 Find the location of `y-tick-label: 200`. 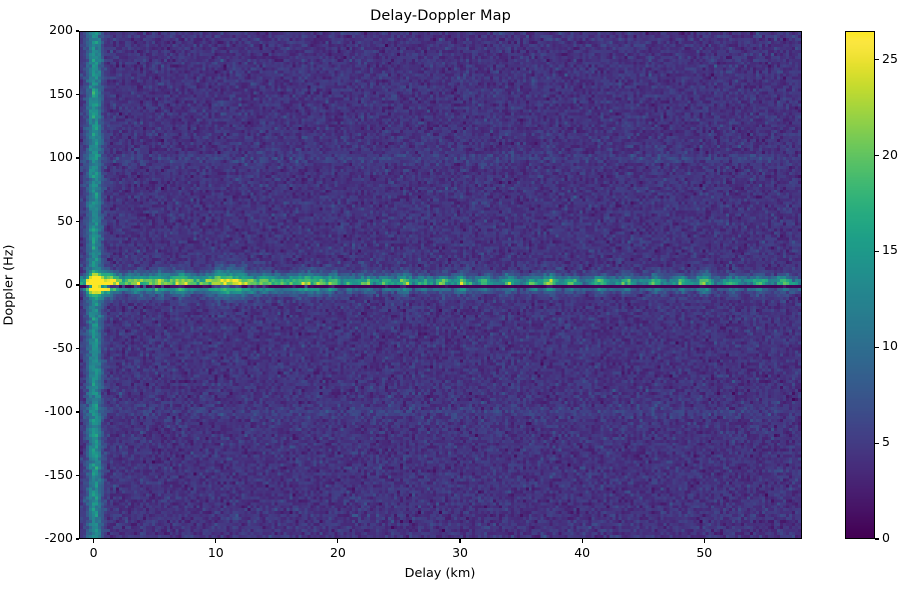

y-tick-label: 200 is located at coordinates (61, 29).